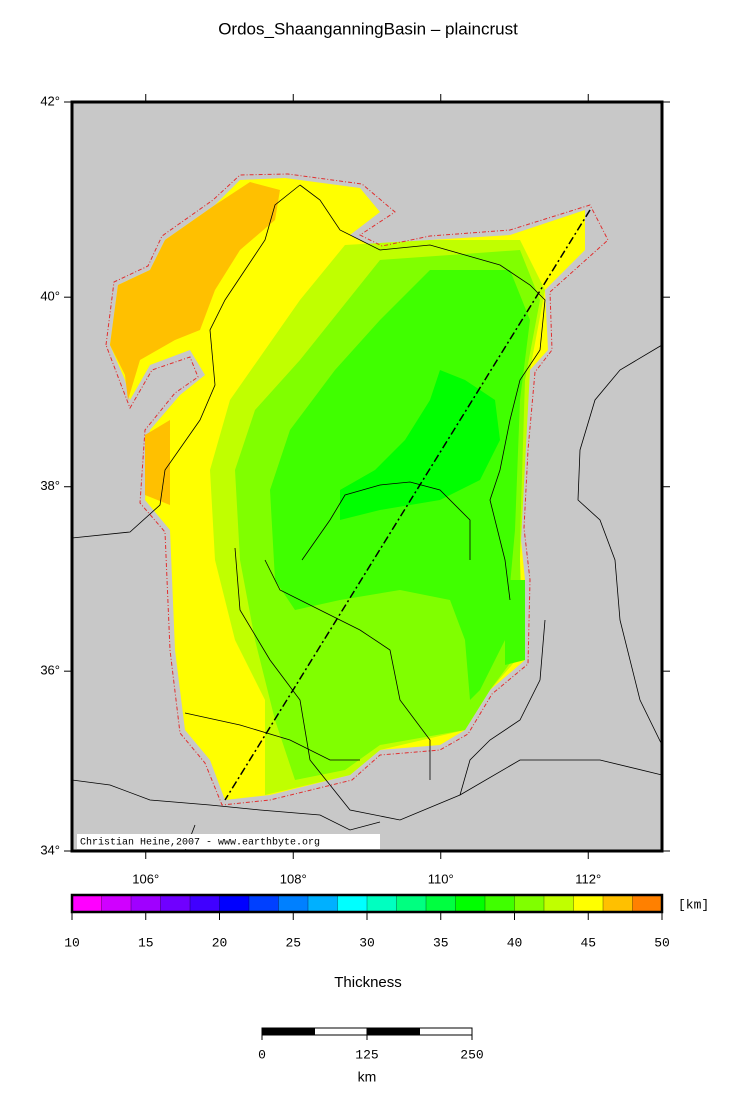 This screenshot has height=1105, width=731. I want to click on colorbar-label: 50, so click(662, 942).